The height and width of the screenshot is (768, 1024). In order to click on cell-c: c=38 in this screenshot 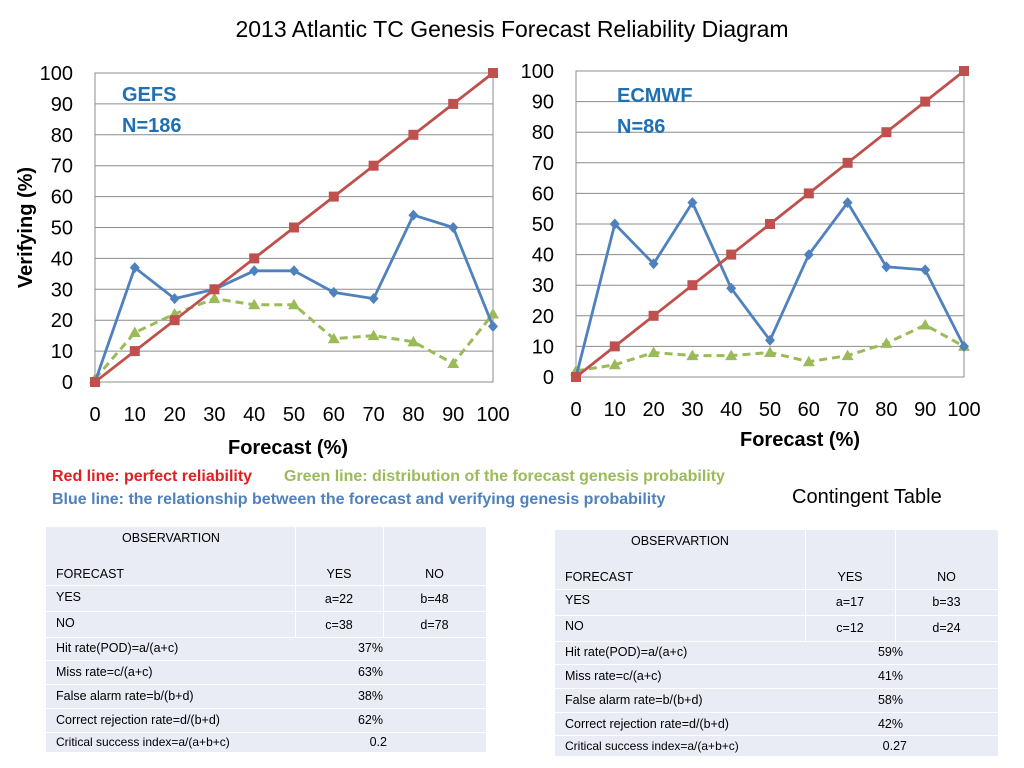, I will do `click(339, 625)`.